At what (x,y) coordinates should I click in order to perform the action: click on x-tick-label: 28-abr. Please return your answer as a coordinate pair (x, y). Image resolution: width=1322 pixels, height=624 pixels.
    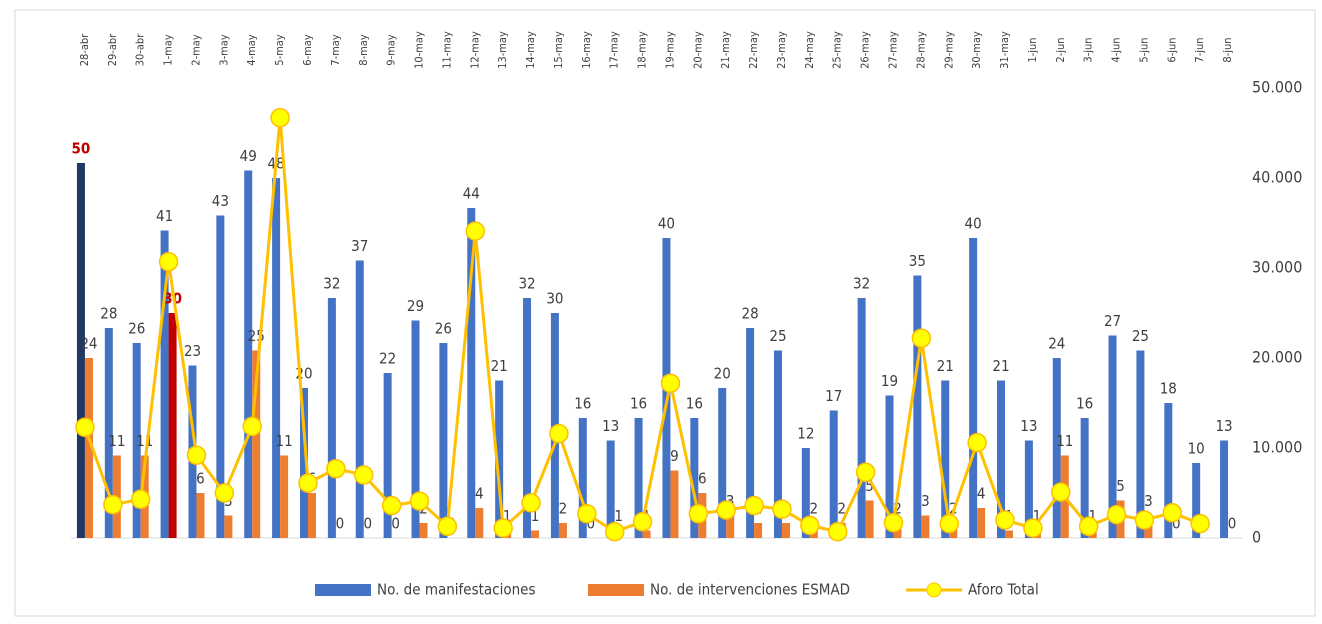
    Looking at the image, I should click on (84, 50).